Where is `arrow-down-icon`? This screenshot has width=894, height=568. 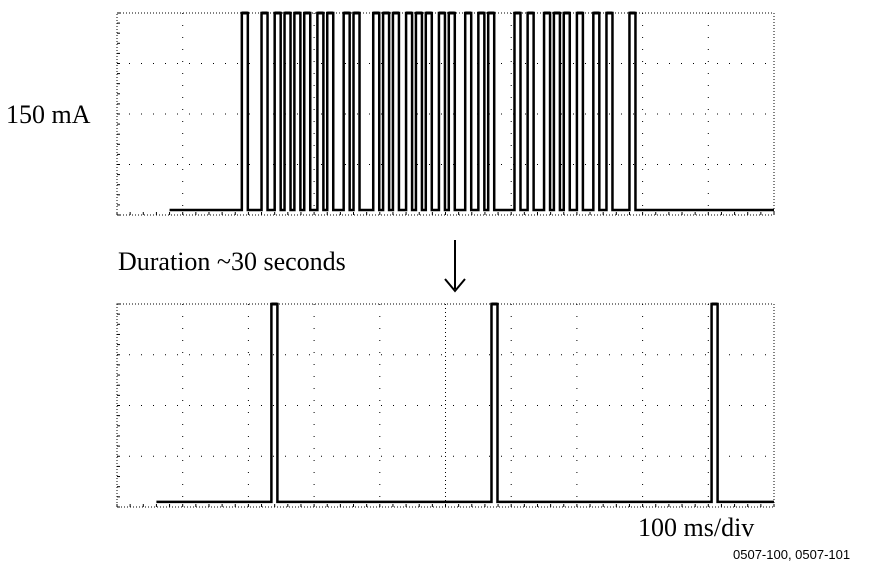
arrow-down-icon is located at coordinates (455, 266).